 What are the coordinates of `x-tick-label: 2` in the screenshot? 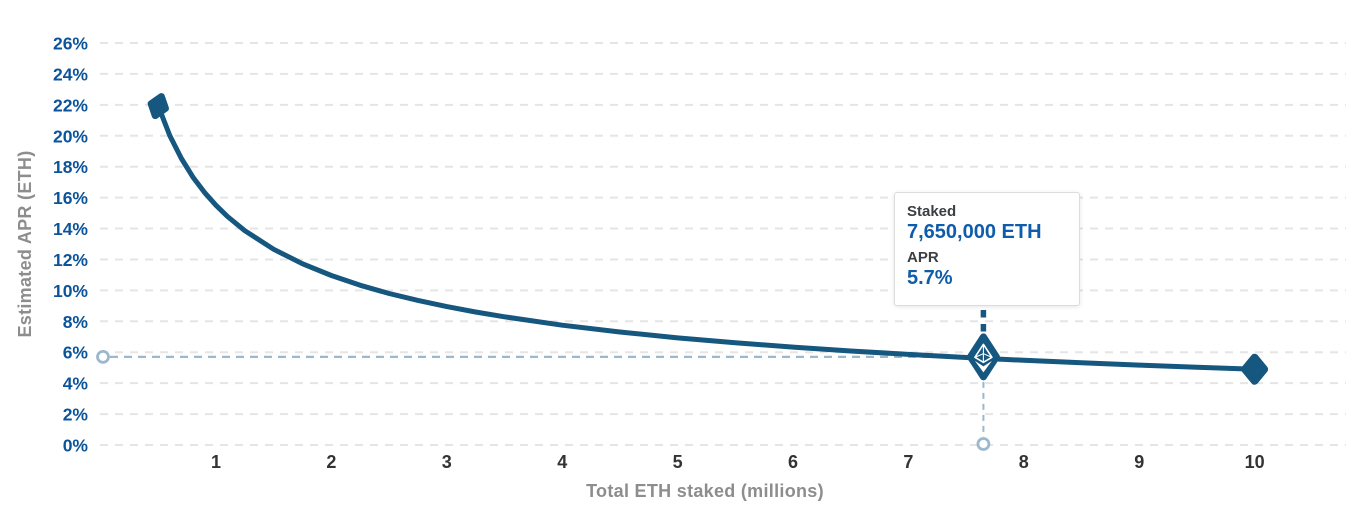 It's located at (331, 462).